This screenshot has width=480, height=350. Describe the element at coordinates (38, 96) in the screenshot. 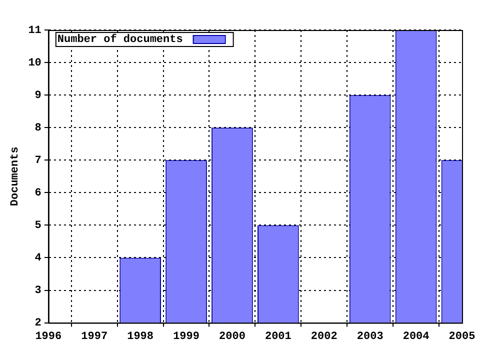

I see `y-tick-label: 9` at that location.